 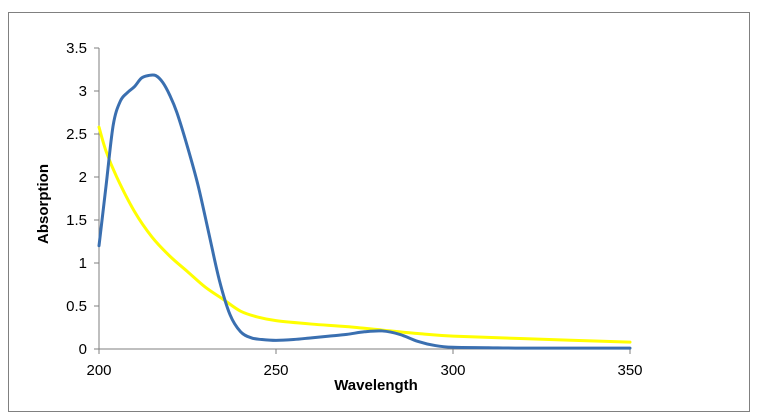 What do you see at coordinates (83, 263) in the screenshot?
I see `y-tick-label: 1` at bounding box center [83, 263].